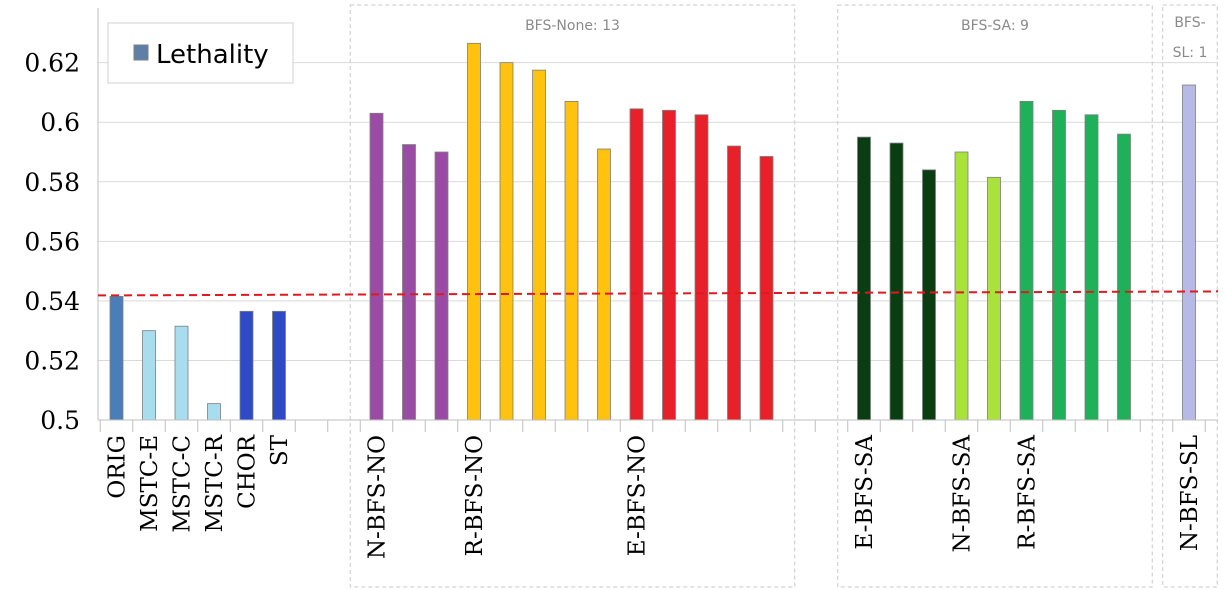  Describe the element at coordinates (52, 360) in the screenshot. I see `y-tick-label: 0.52` at that location.